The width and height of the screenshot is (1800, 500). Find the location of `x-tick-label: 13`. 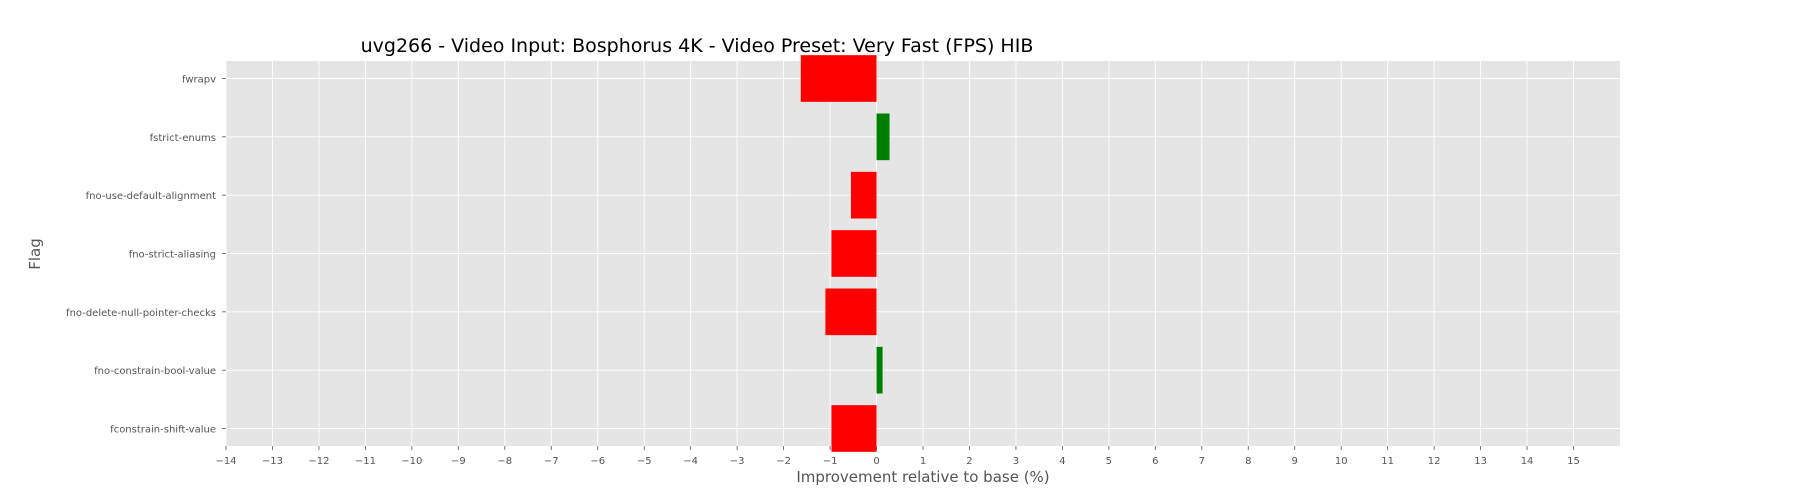

x-tick-label: 13 is located at coordinates (1480, 461).